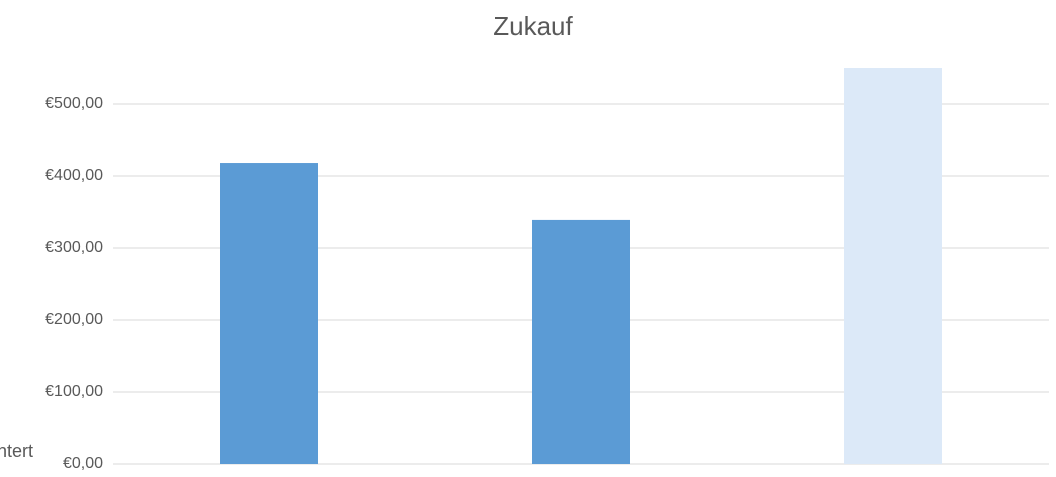 This screenshot has width=1056, height=477. What do you see at coordinates (533, 26) in the screenshot?
I see `chart-title: Zukauf` at bounding box center [533, 26].